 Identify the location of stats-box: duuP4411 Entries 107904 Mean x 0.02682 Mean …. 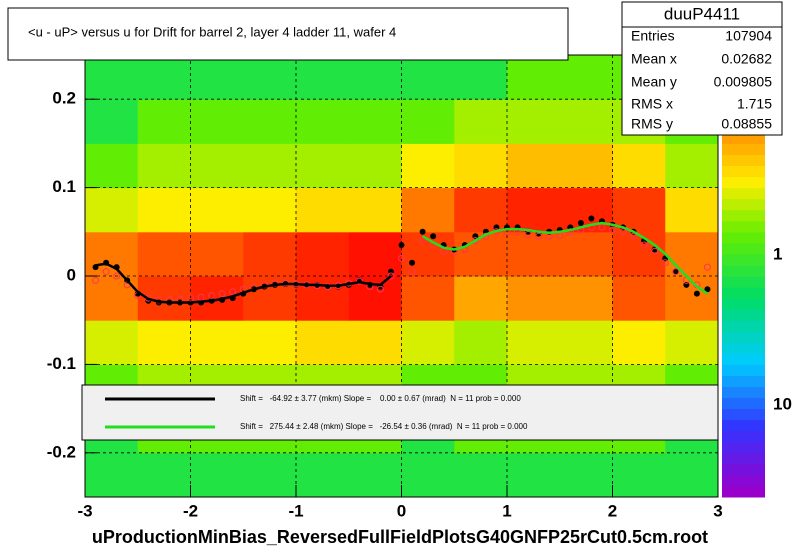
(702, 68).